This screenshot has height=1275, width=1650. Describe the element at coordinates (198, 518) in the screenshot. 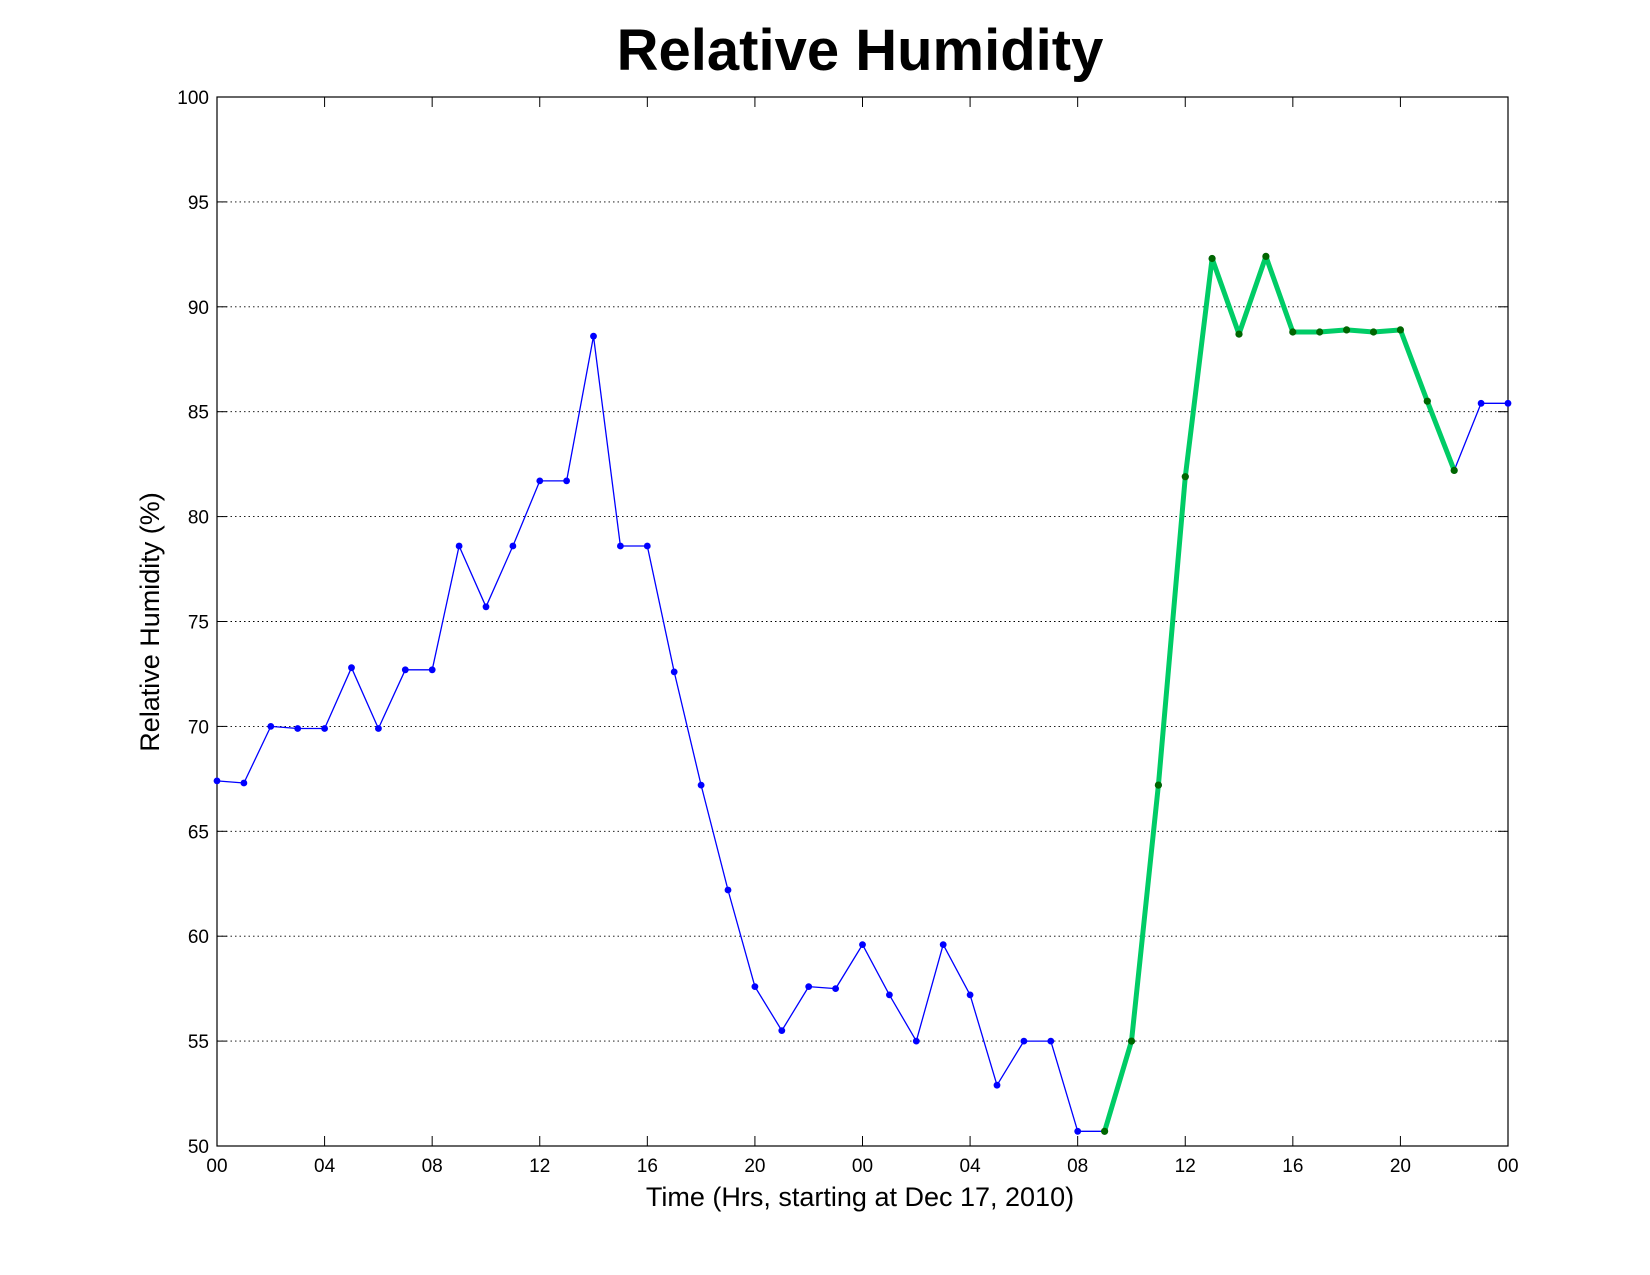

I see `y-tick-label: 80` at that location.